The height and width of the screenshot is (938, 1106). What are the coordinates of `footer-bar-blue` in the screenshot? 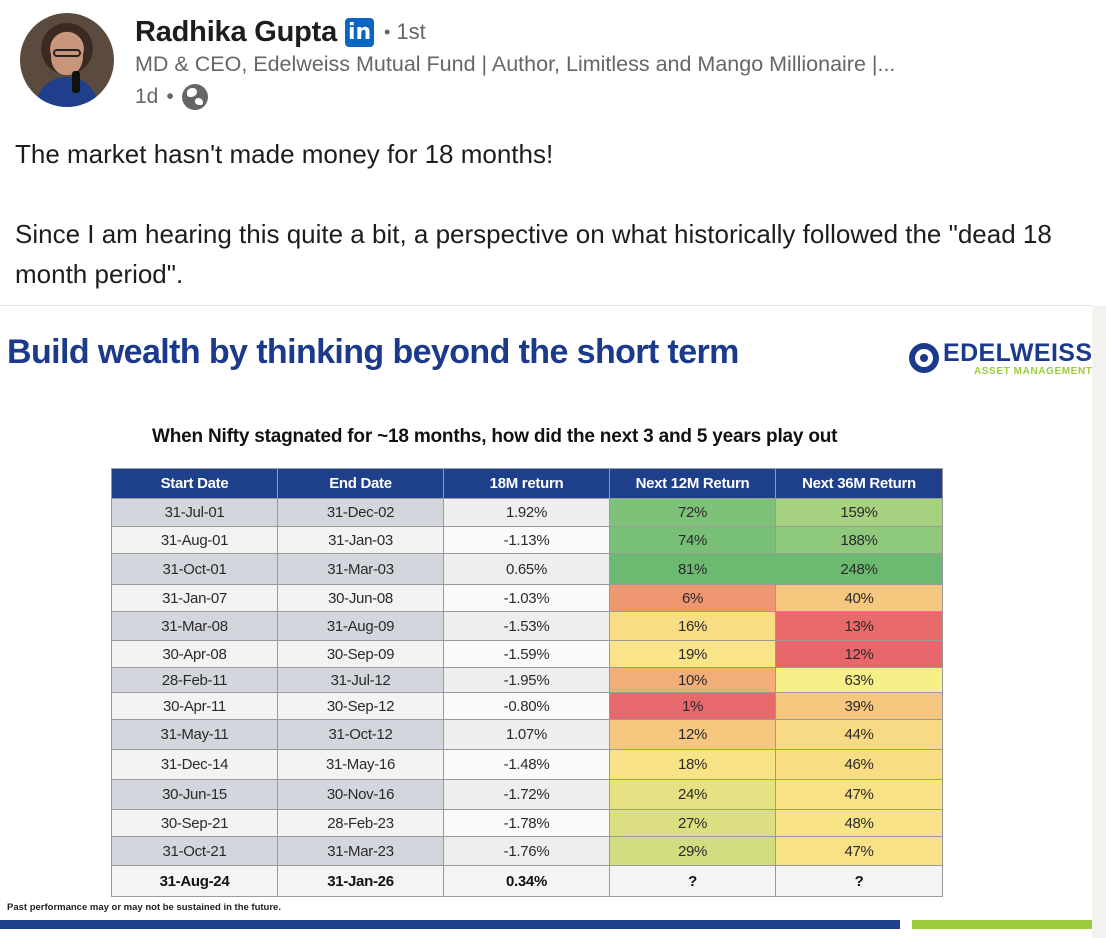 It's located at (450, 924).